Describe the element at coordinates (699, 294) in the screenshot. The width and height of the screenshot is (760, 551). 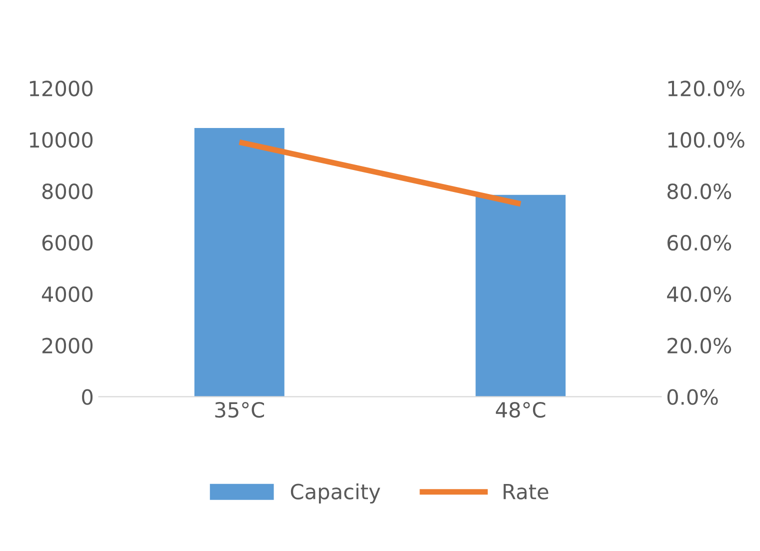
I see `y2-tick-label: 40.0%` at that location.